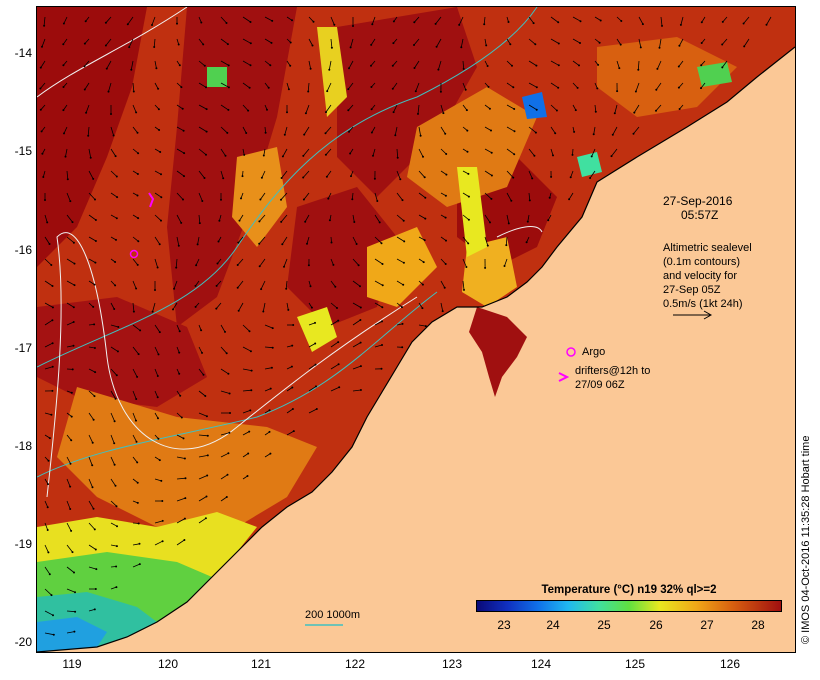  Describe the element at coordinates (168, 664) in the screenshot. I see `x-tick-label: 120` at that location.